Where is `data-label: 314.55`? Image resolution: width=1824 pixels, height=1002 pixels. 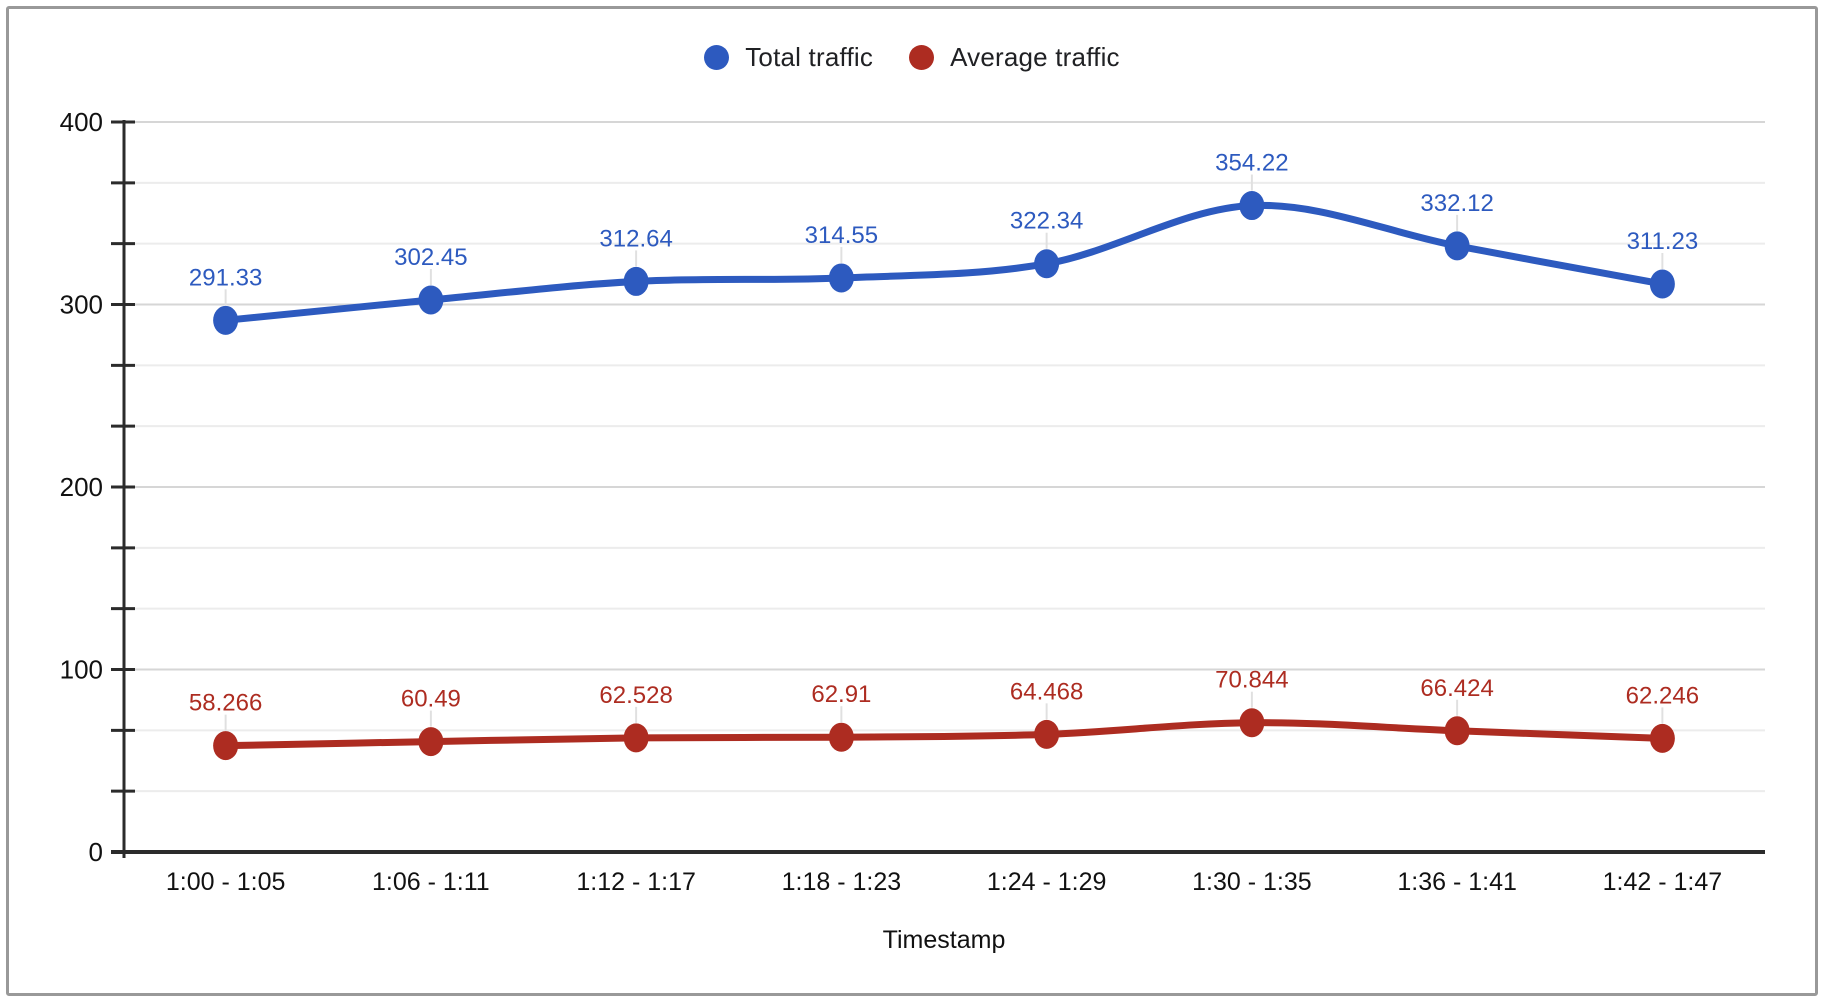
data-label: 314.55 is located at coordinates (841, 235).